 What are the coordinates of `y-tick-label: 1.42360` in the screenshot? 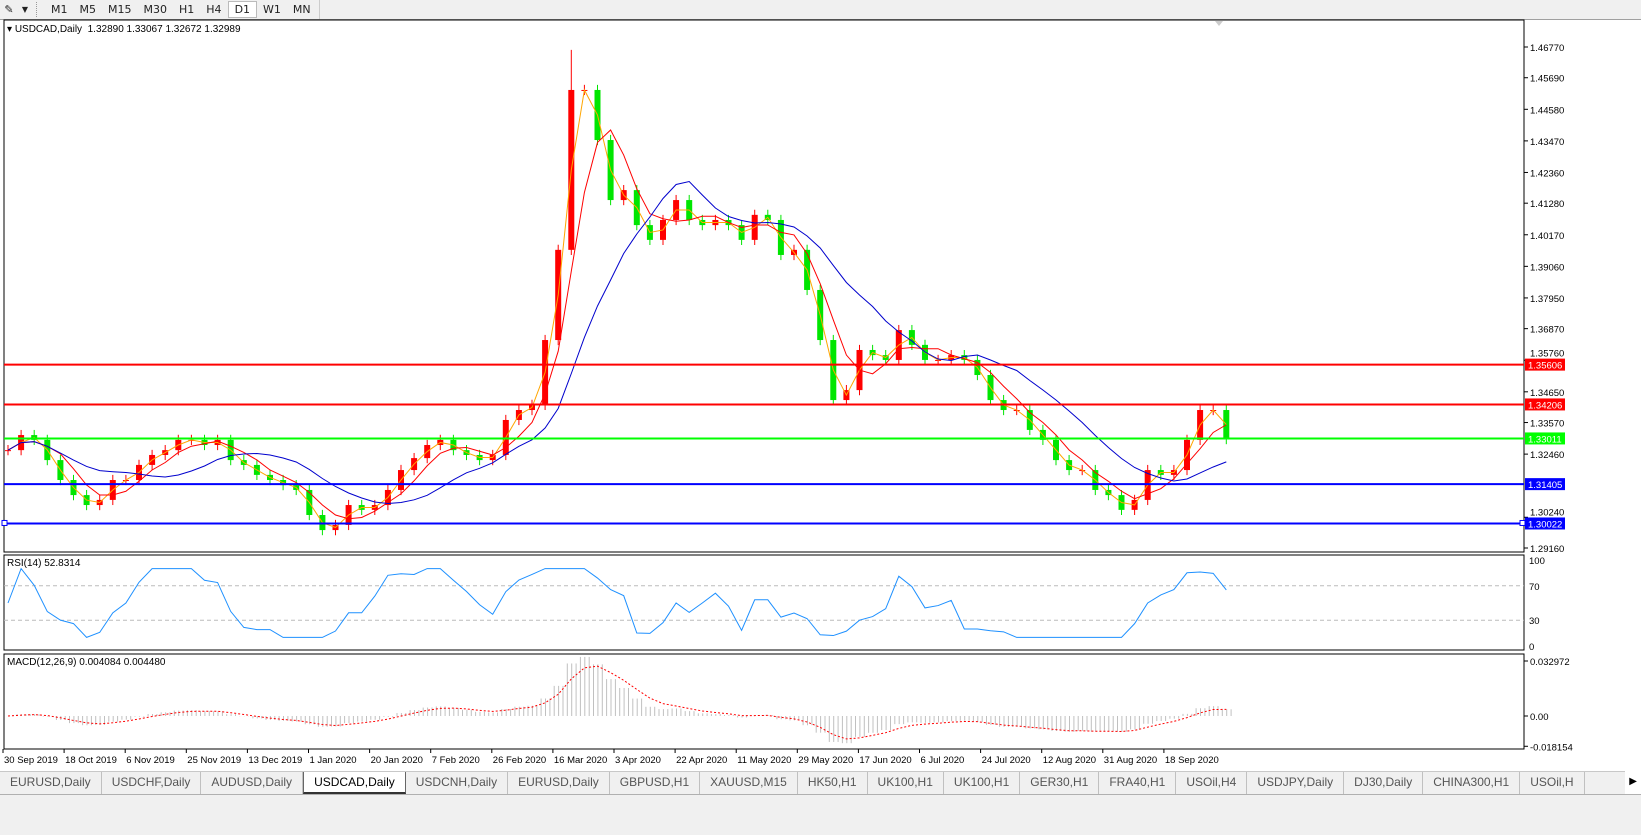 It's located at (1547, 173).